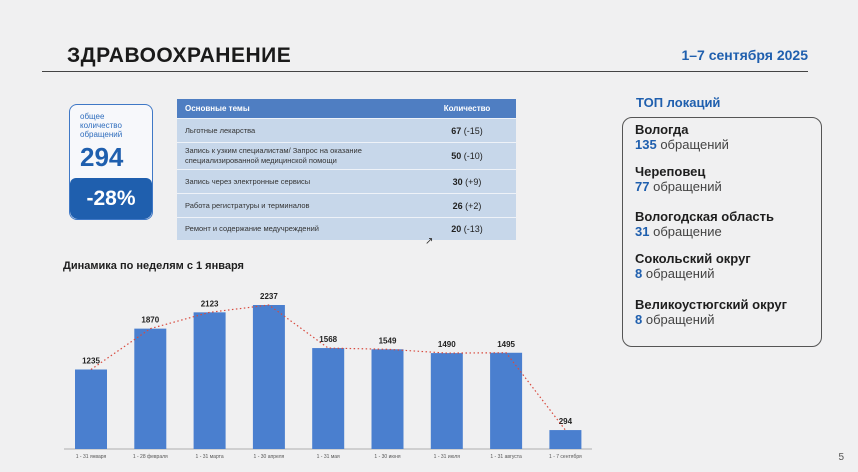  I want to click on mouse-cursor-icon: ↗, so click(429, 241).